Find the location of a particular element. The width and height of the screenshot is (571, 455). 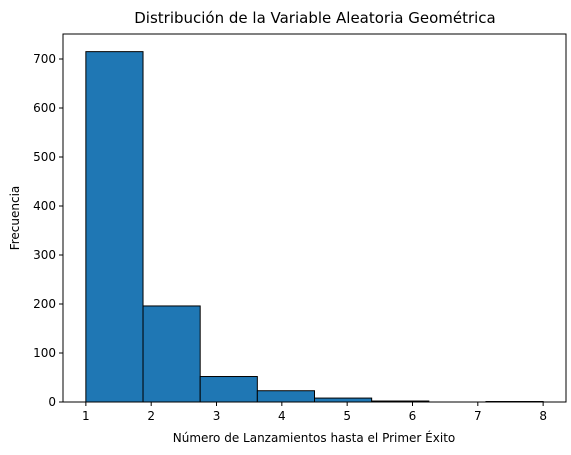

y-tick-label: 100 is located at coordinates (44, 353).